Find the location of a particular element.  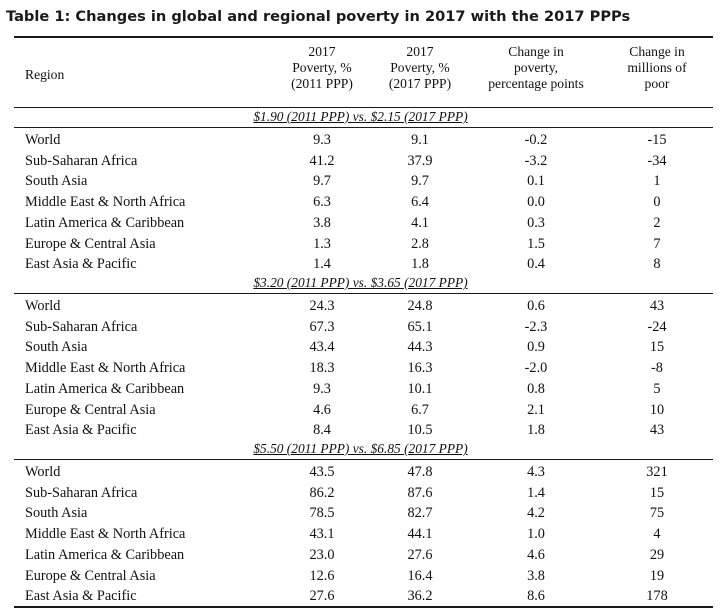

poverty-2017-cell: 2.8 is located at coordinates (420, 243).